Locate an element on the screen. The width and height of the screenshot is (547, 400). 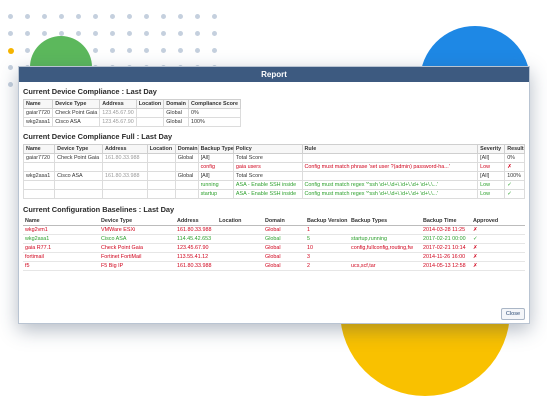
col-backup-types: Backup Types is located at coordinates (385, 221).